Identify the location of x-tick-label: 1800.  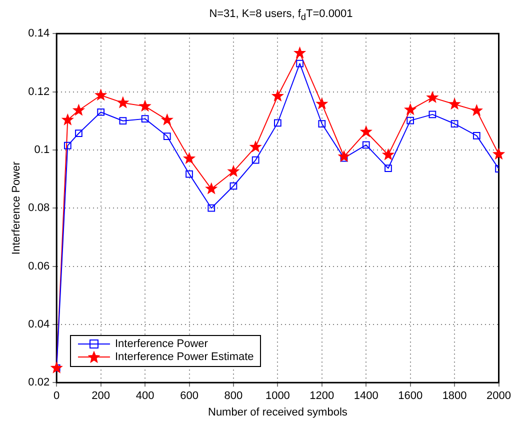
(454, 396).